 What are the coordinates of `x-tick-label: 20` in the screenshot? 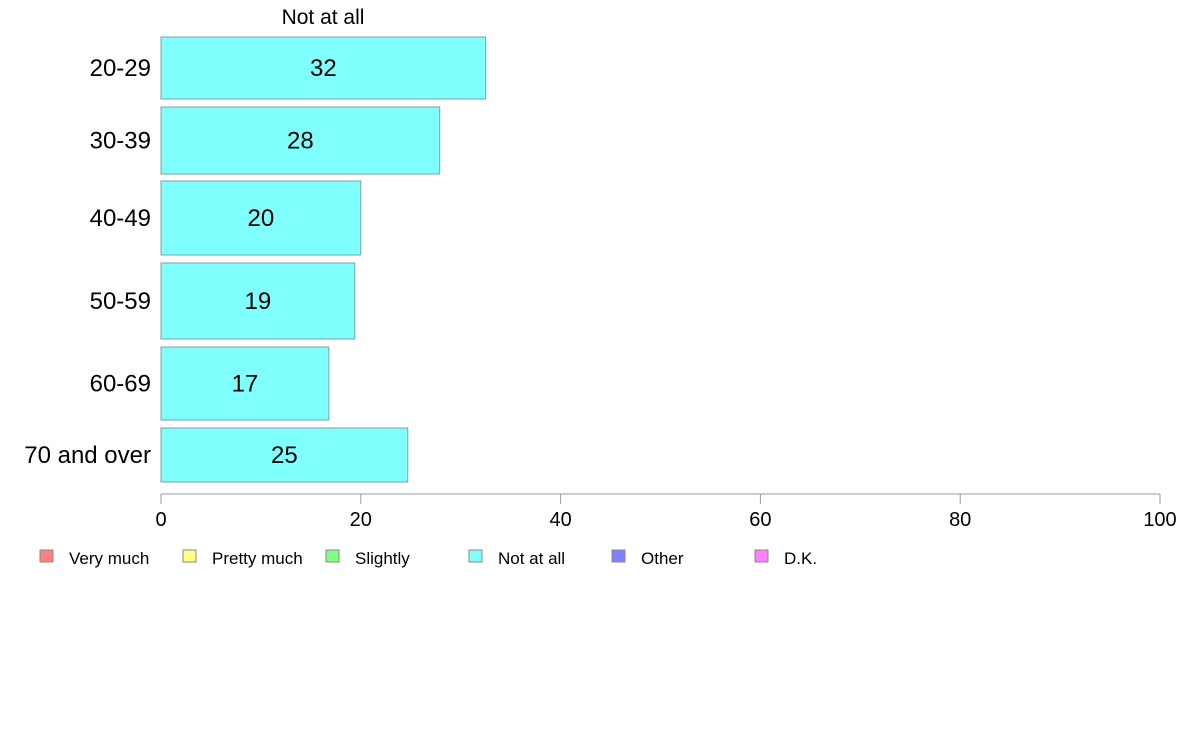 It's located at (361, 520).